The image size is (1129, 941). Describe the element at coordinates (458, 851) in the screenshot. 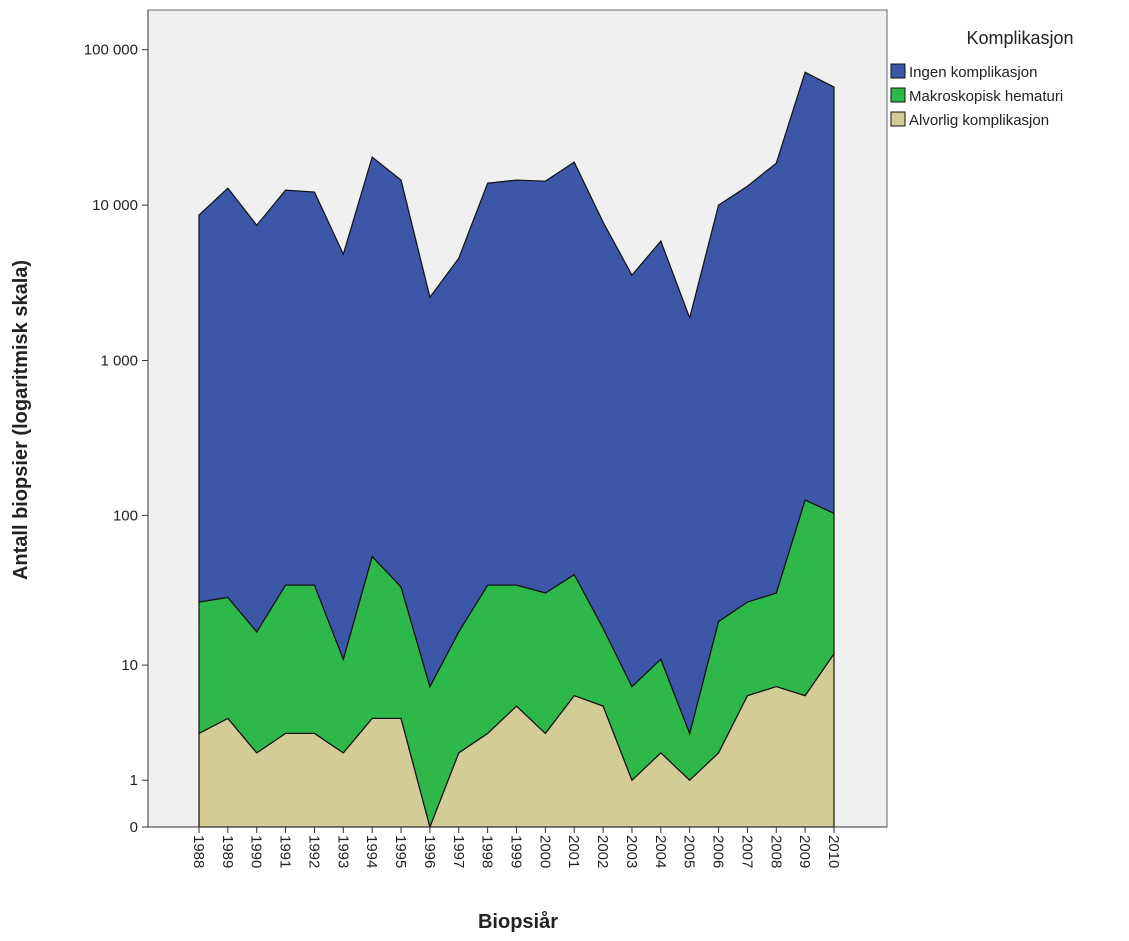

I see `x-tick-label: 1997` at that location.